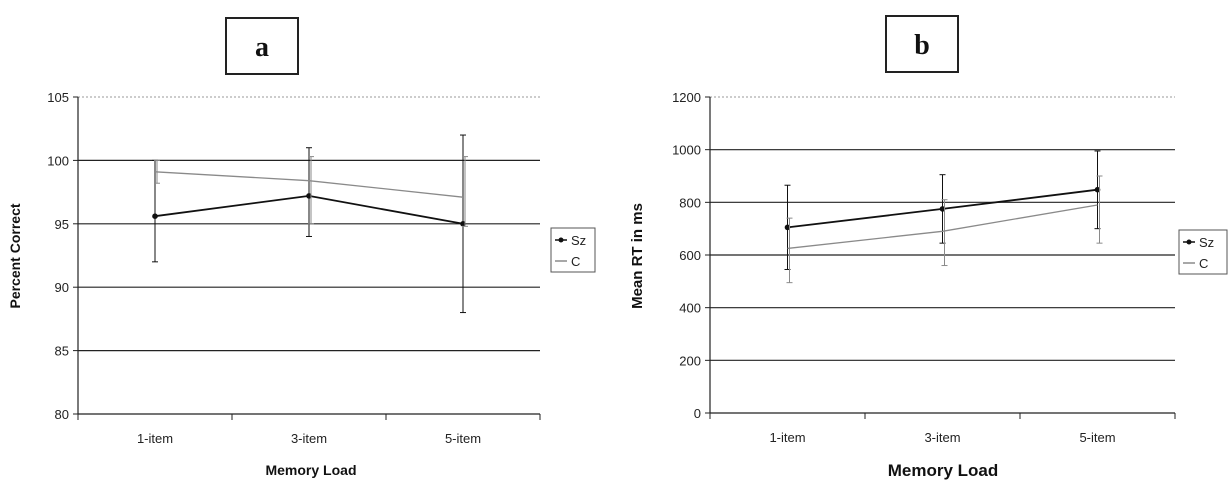 The image size is (1229, 485). What do you see at coordinates (690, 202) in the screenshot?
I see `y-tick-label-b-800: 800` at bounding box center [690, 202].